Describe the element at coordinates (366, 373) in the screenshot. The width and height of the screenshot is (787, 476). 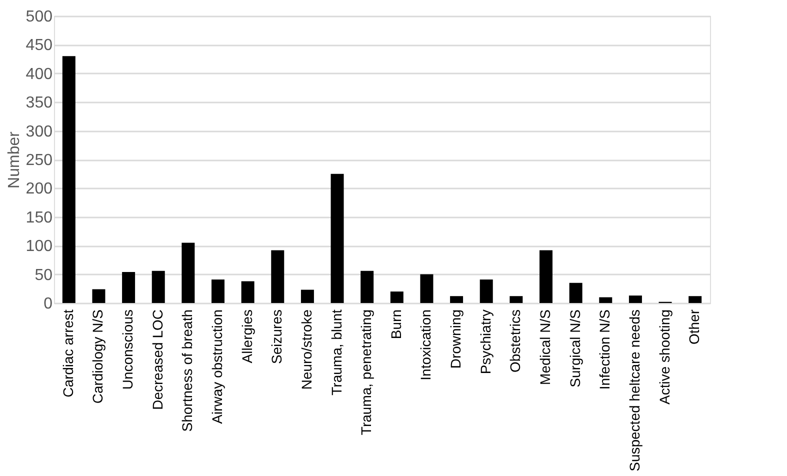
I see `x-tick-label: Trauma, penetrating` at that location.